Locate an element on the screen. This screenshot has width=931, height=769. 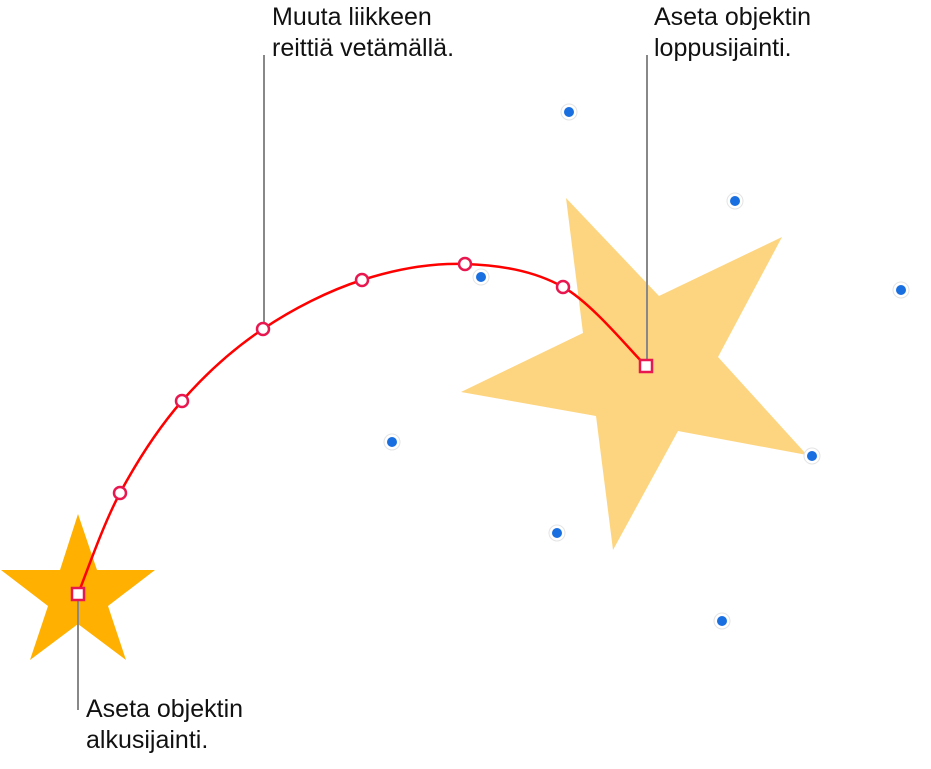
callout-path-line1: Muuta liikkeen is located at coordinates (352, 17).